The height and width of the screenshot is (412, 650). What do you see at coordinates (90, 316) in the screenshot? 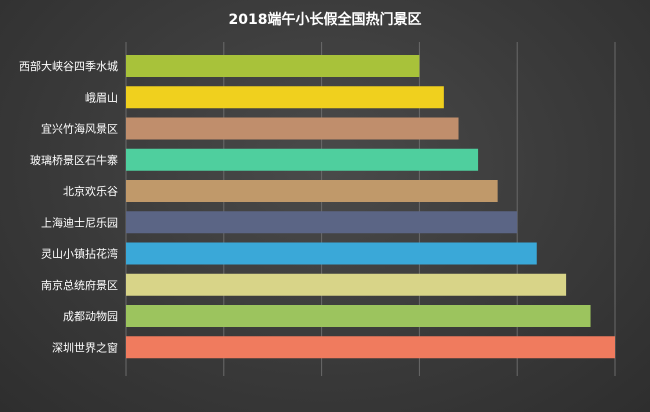
I see `category-label: 成都动物园` at bounding box center [90, 316].